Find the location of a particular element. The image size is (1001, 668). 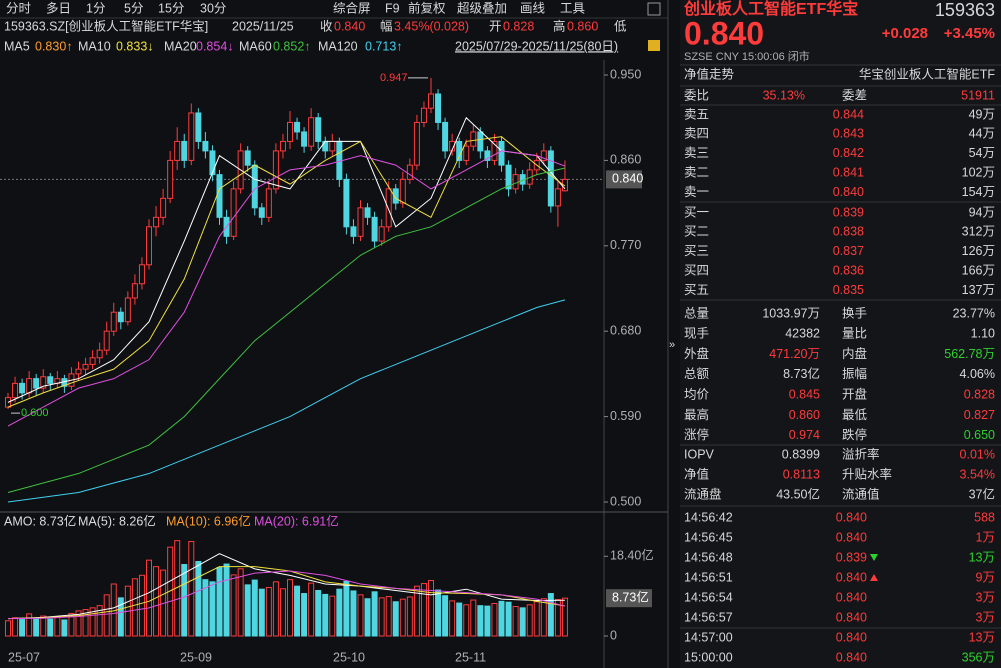

collapse-toggle: » is located at coordinates (672, 345).